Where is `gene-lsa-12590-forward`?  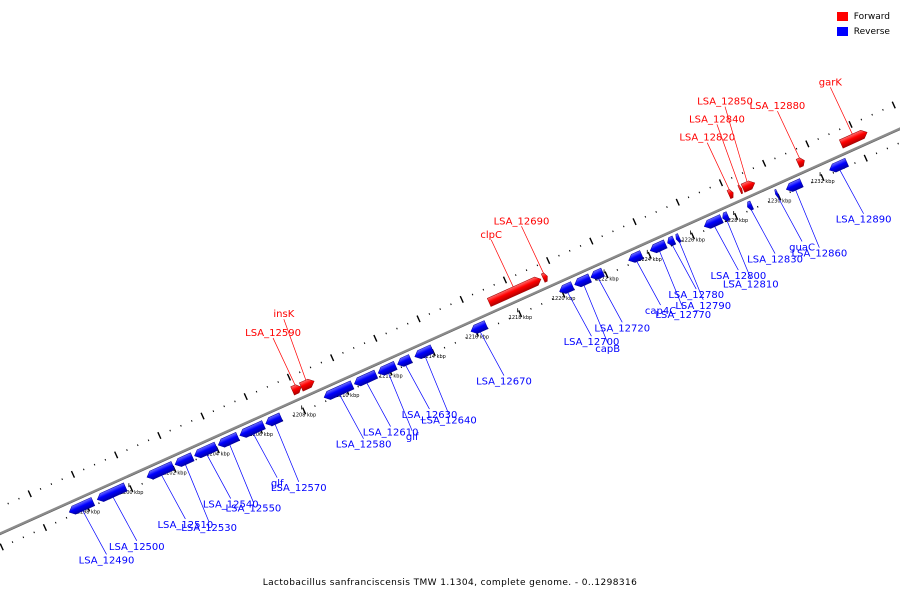
gene-lsa-12590-forward is located at coordinates (296, 389).